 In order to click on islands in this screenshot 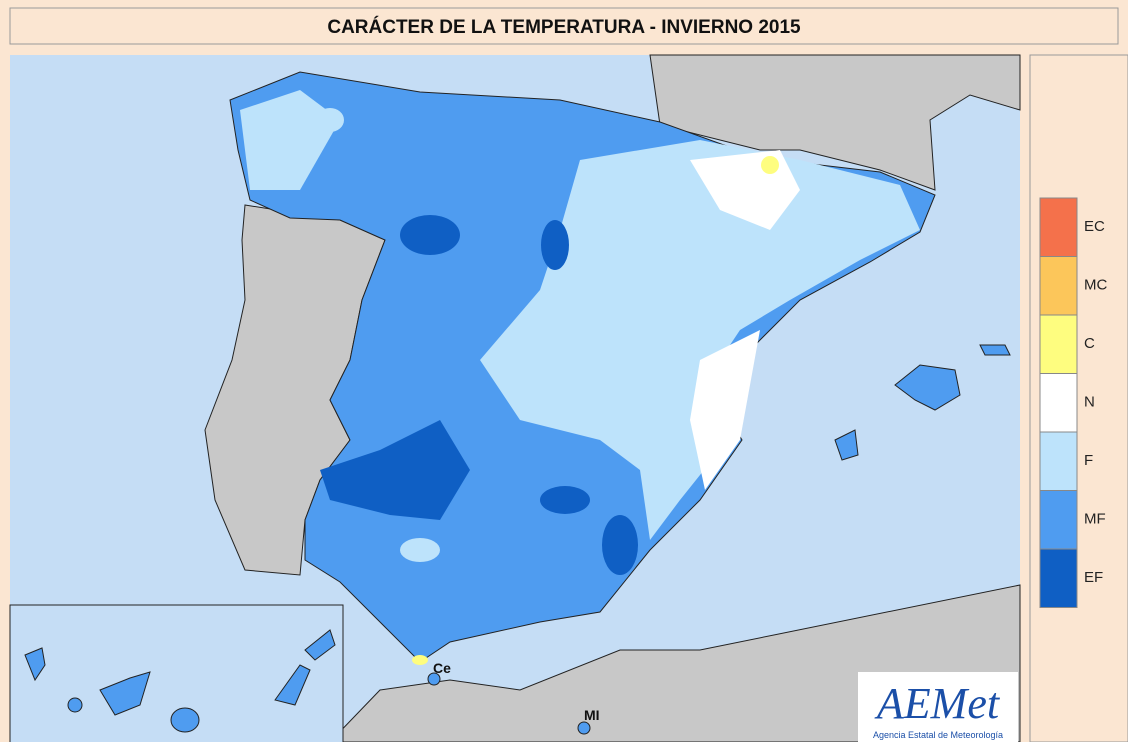, I will do `click(922, 402)`.